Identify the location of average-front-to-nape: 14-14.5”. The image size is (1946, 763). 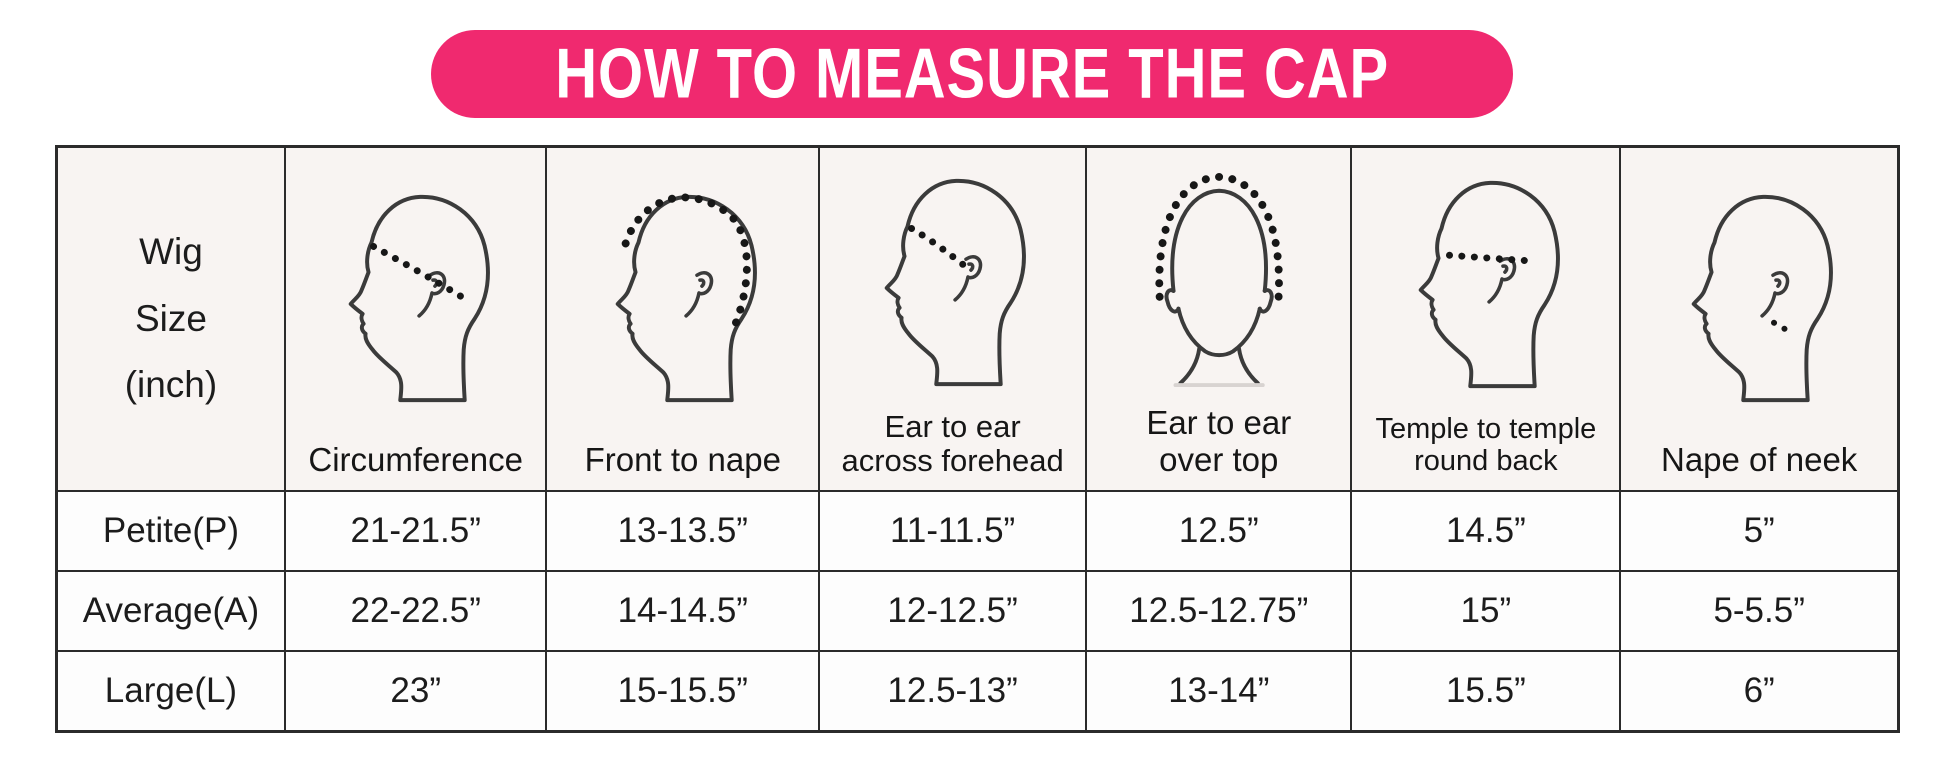
(683, 611).